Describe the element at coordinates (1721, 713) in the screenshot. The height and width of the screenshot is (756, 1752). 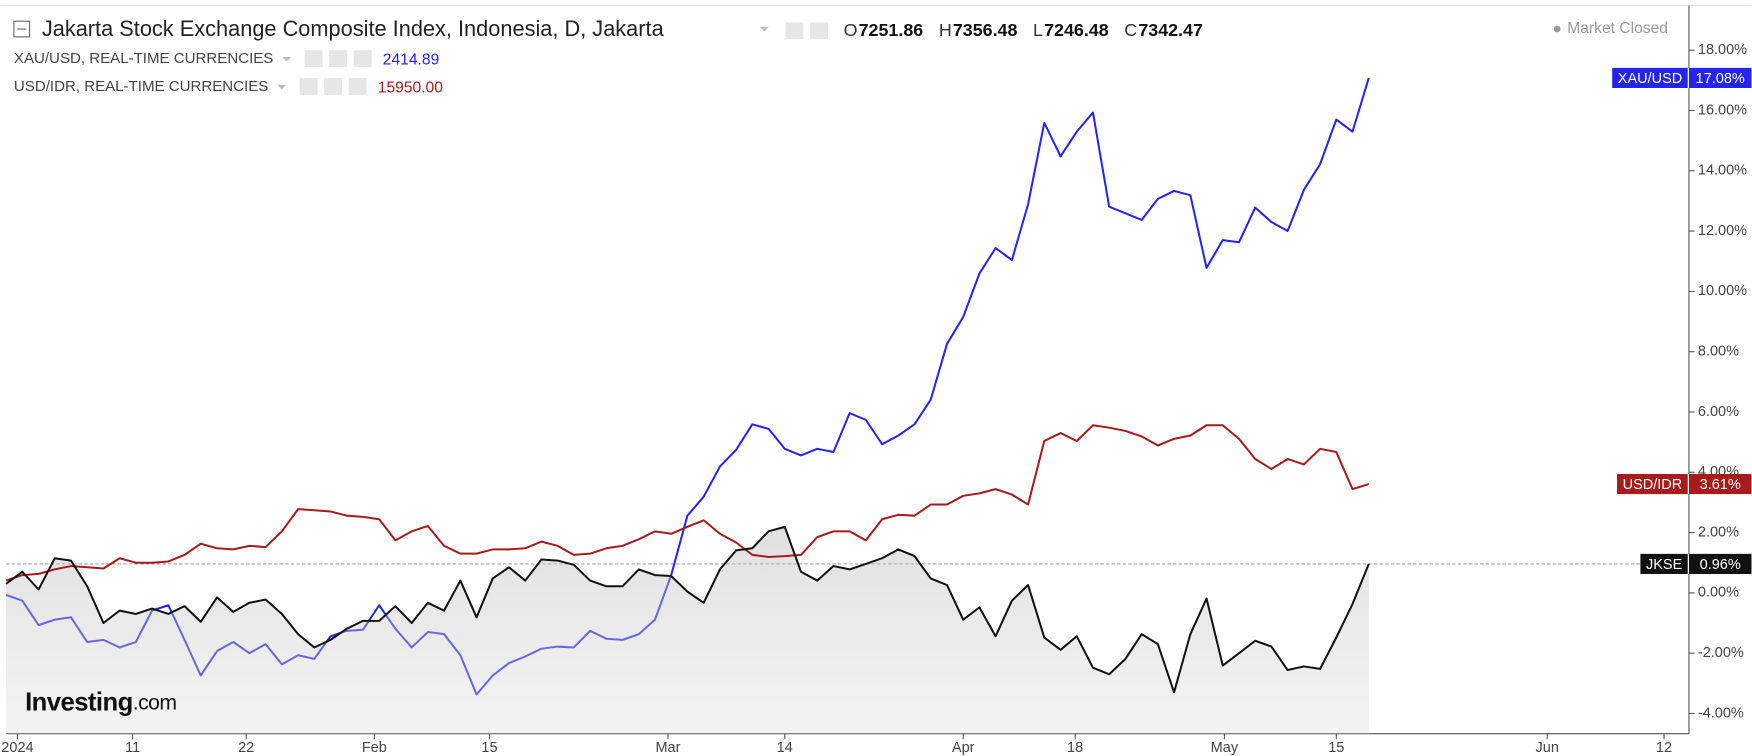
I see `y-tick-label: -4.00%` at that location.